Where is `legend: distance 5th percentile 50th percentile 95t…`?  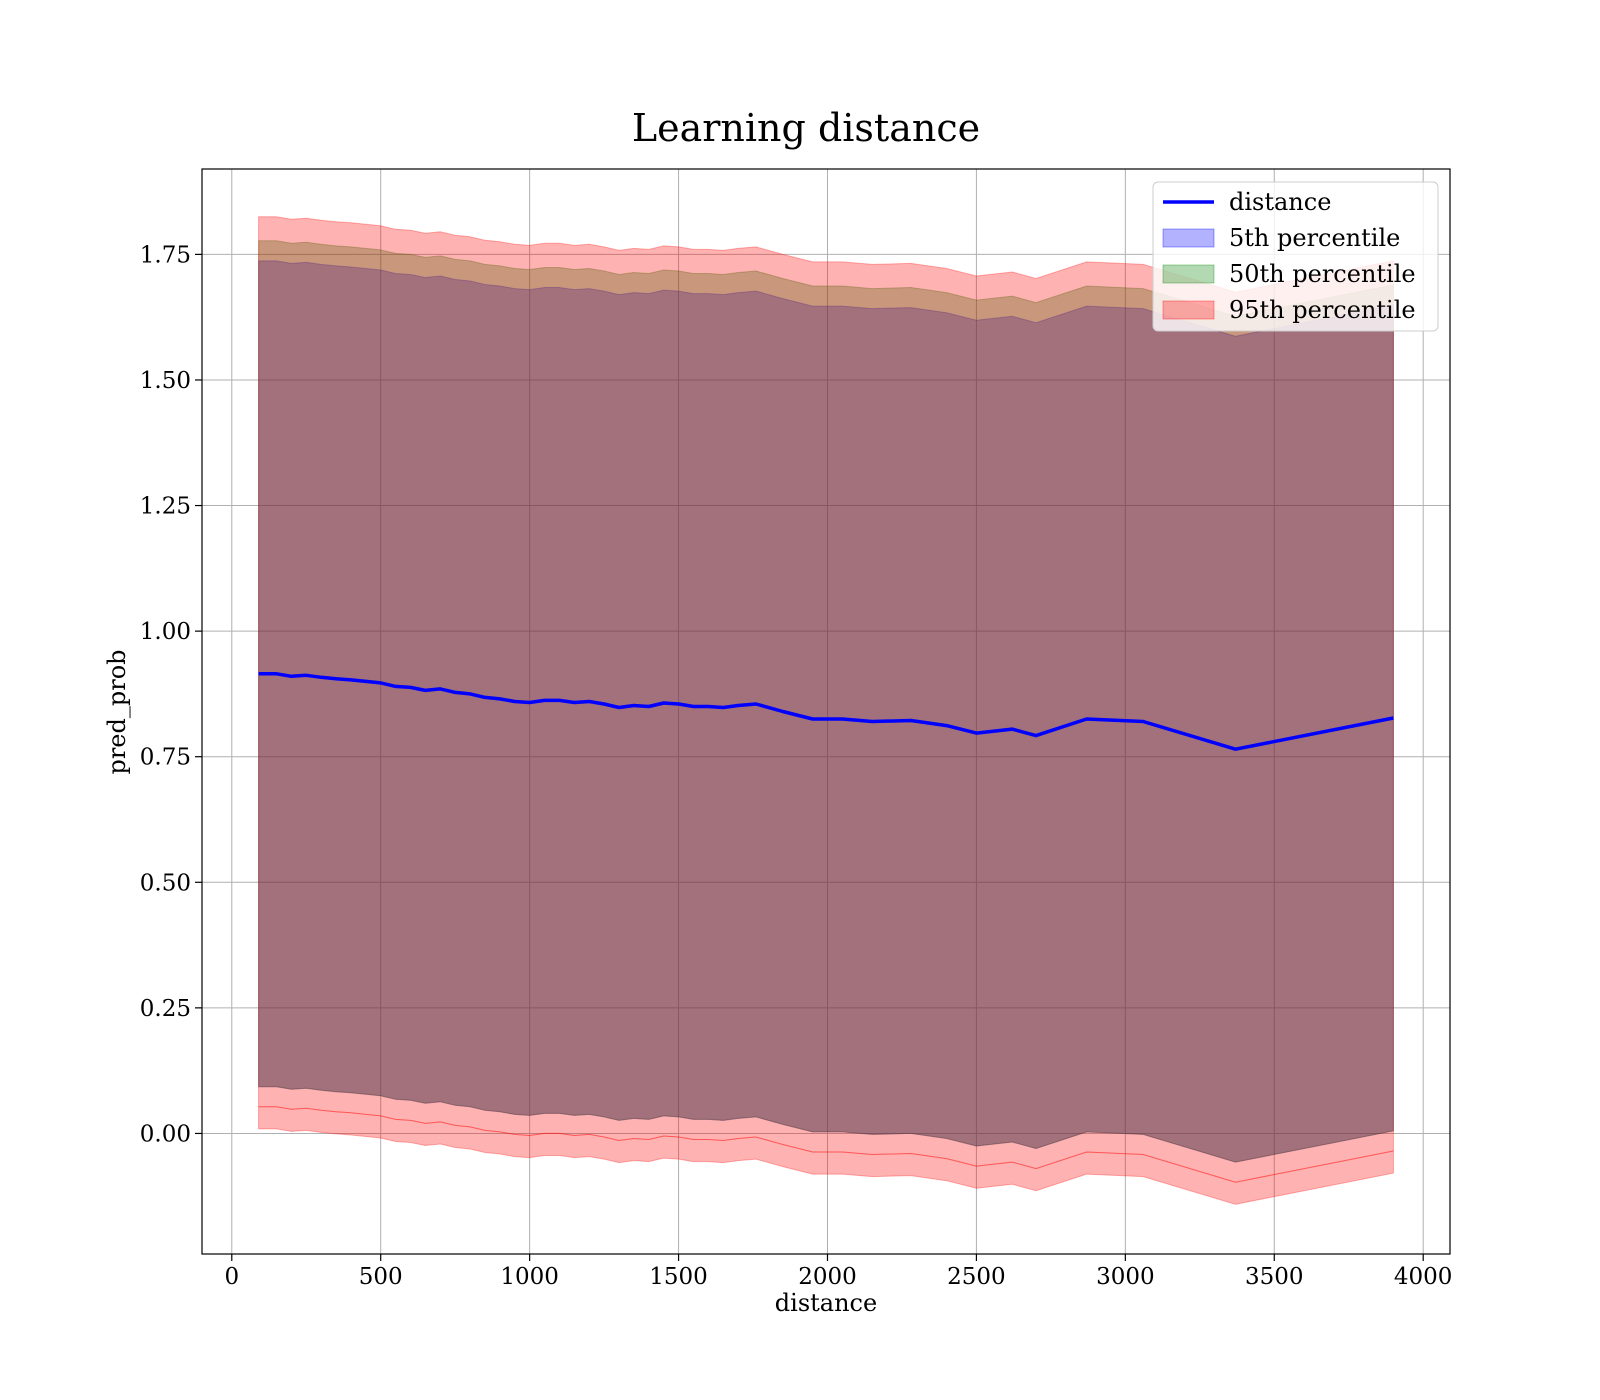 legend: distance 5th percentile 50th percentile 95t… is located at coordinates (1295, 256).